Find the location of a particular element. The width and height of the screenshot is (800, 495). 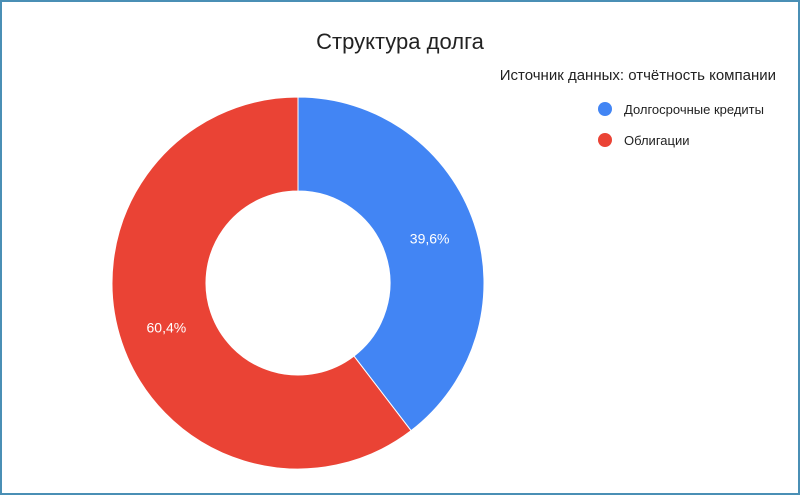

legend-label: Облигации is located at coordinates (657, 140).